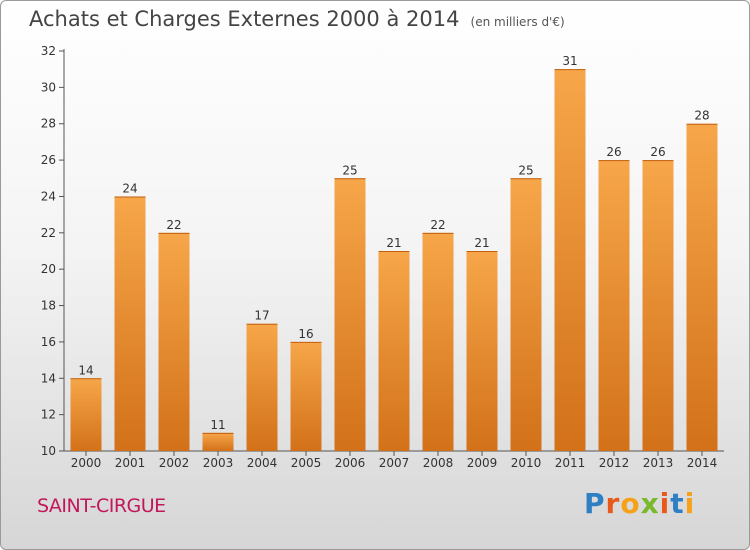 The width and height of the screenshot is (750, 550). Describe the element at coordinates (613, 503) in the screenshot. I see `logo-letter: r` at that location.